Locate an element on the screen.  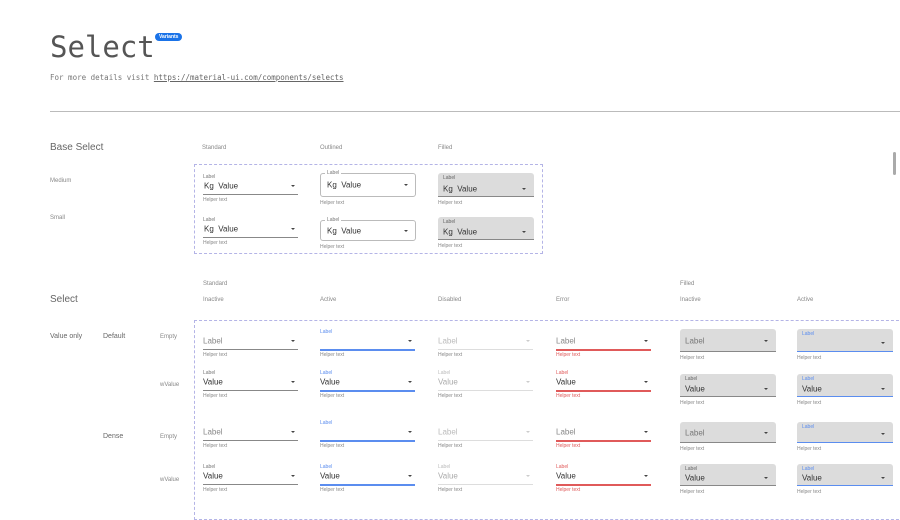
divider is located at coordinates (475, 111).